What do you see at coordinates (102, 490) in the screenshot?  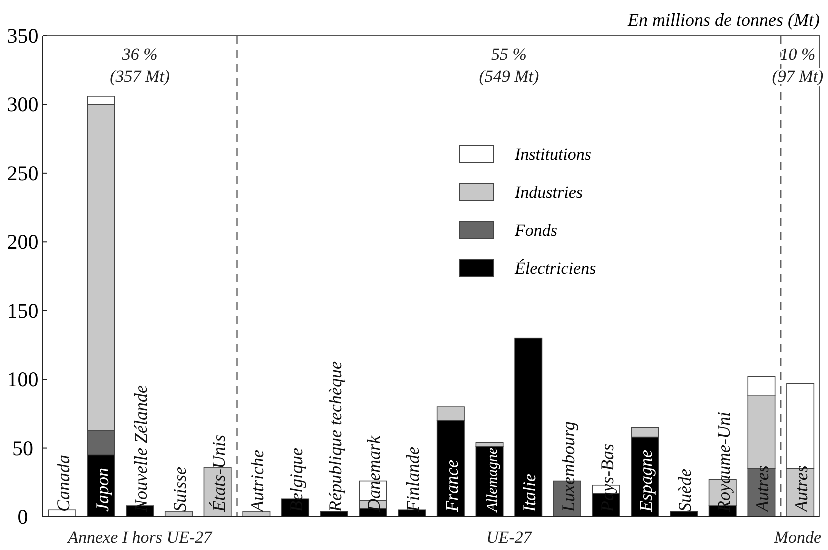 I see `x-tick-label: Japon` at bounding box center [102, 490].